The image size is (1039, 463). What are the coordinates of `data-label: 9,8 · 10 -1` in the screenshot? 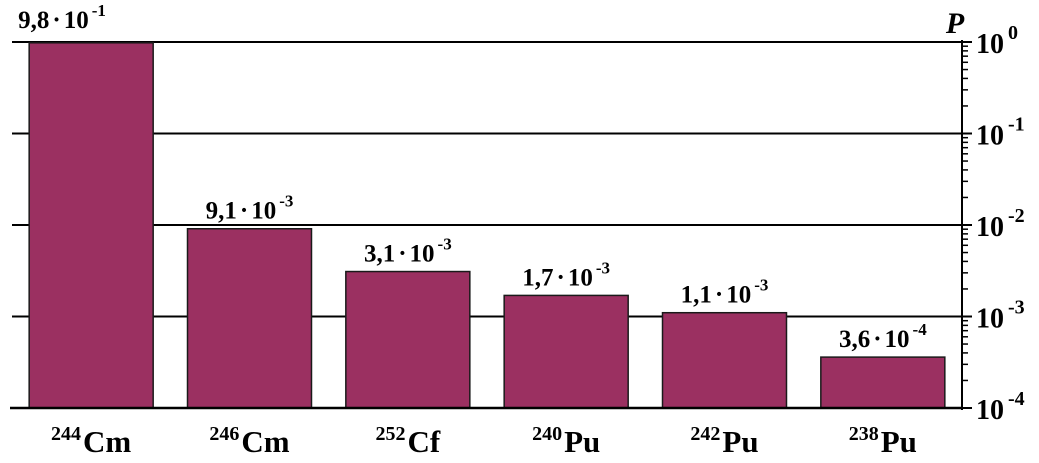 It's located at (62, 17).